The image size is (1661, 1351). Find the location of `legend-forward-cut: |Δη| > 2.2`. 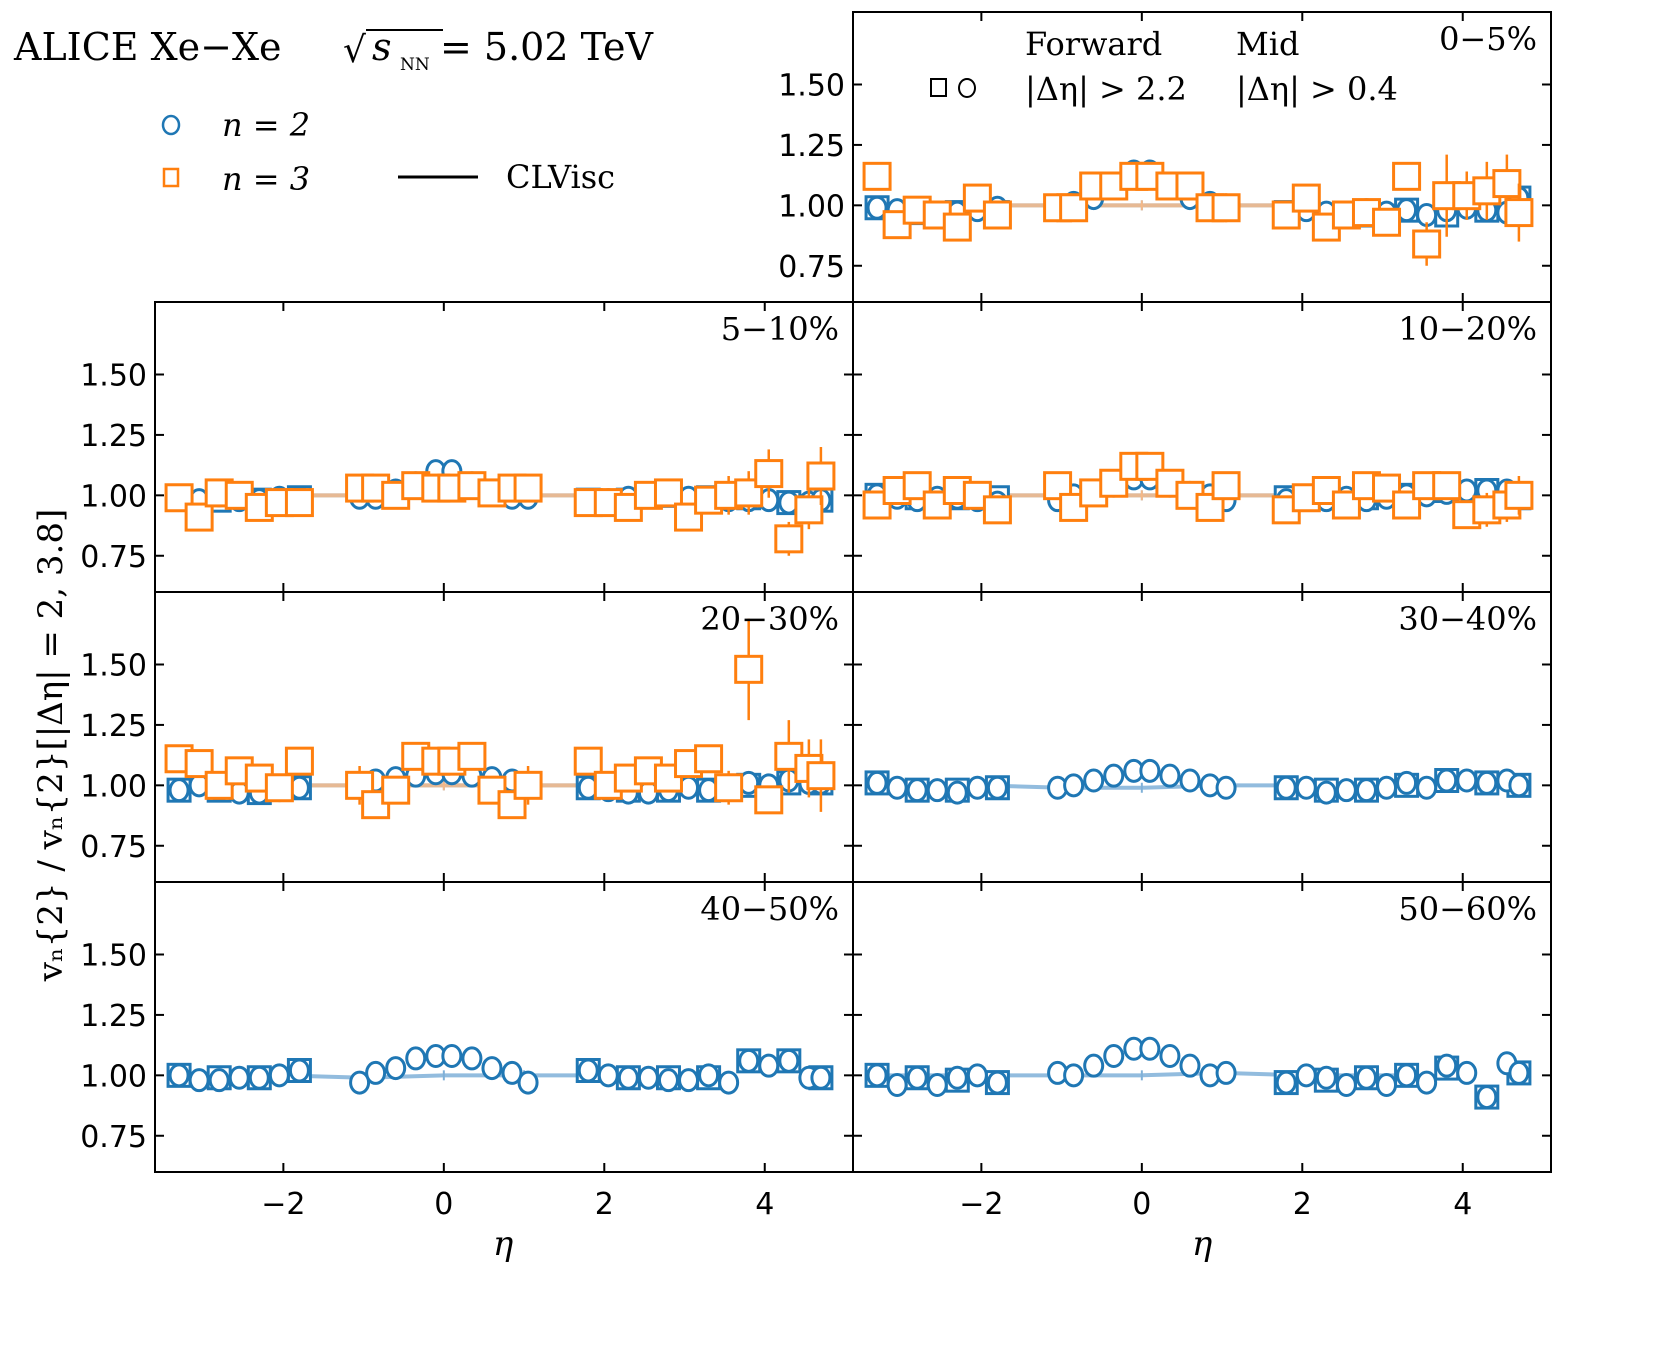

legend-forward-cut: |Δη| > 2.2 is located at coordinates (1106, 89).